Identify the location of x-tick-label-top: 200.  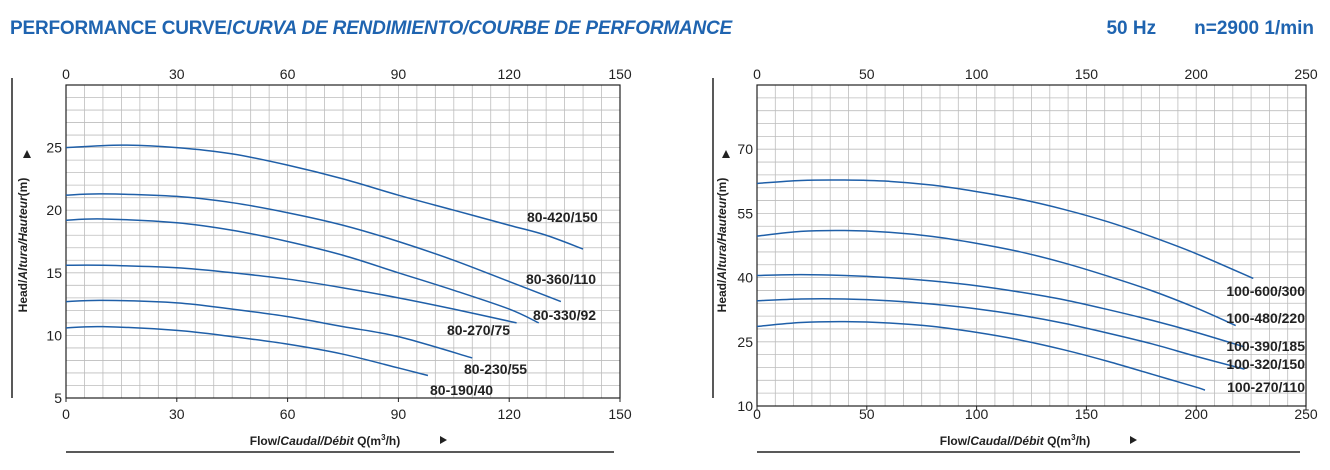
(1197, 74).